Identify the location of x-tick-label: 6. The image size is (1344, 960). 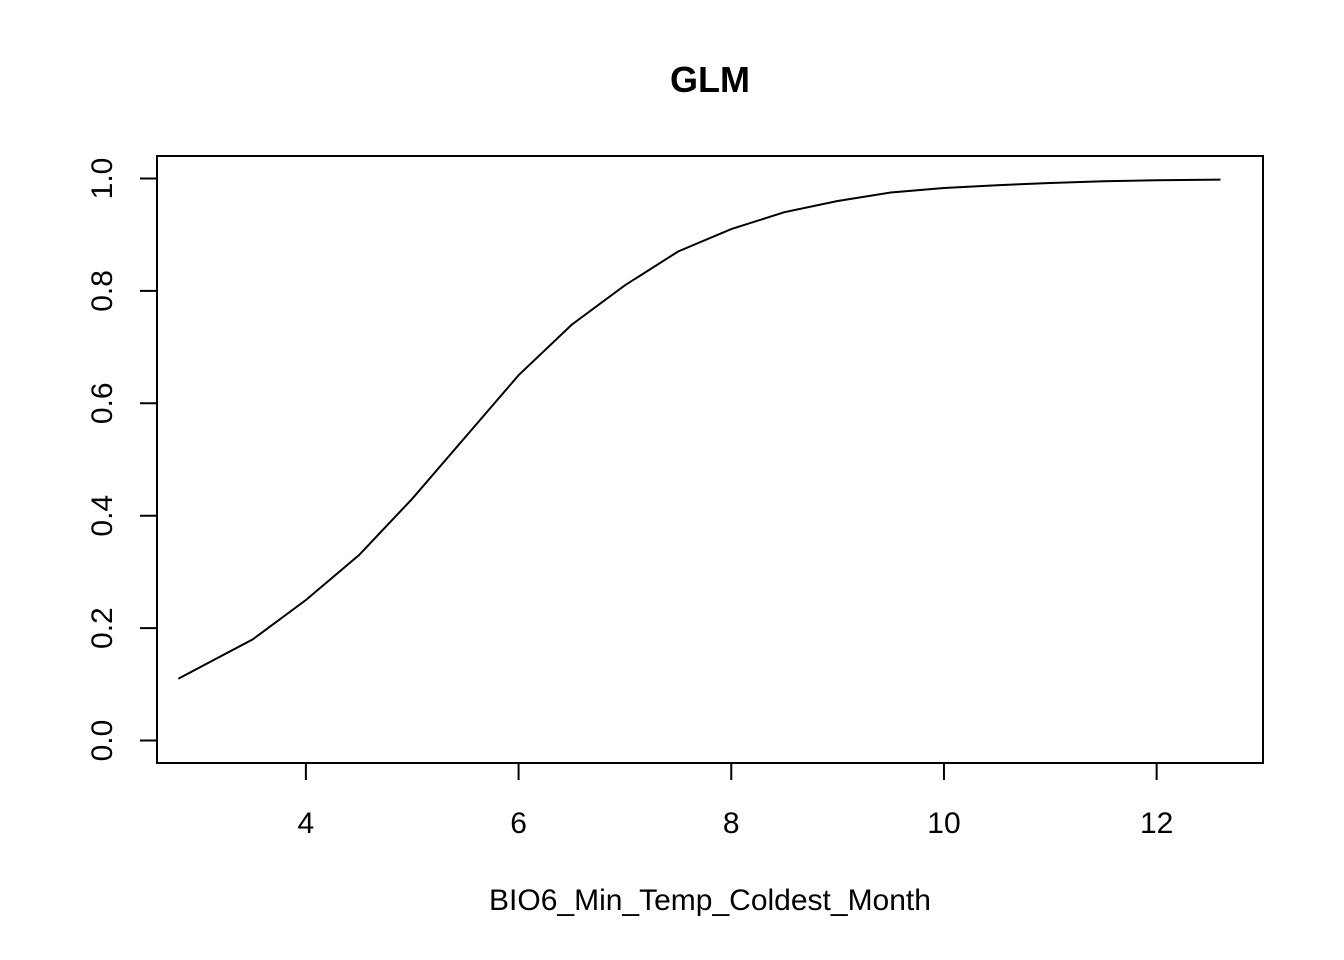
(518, 823).